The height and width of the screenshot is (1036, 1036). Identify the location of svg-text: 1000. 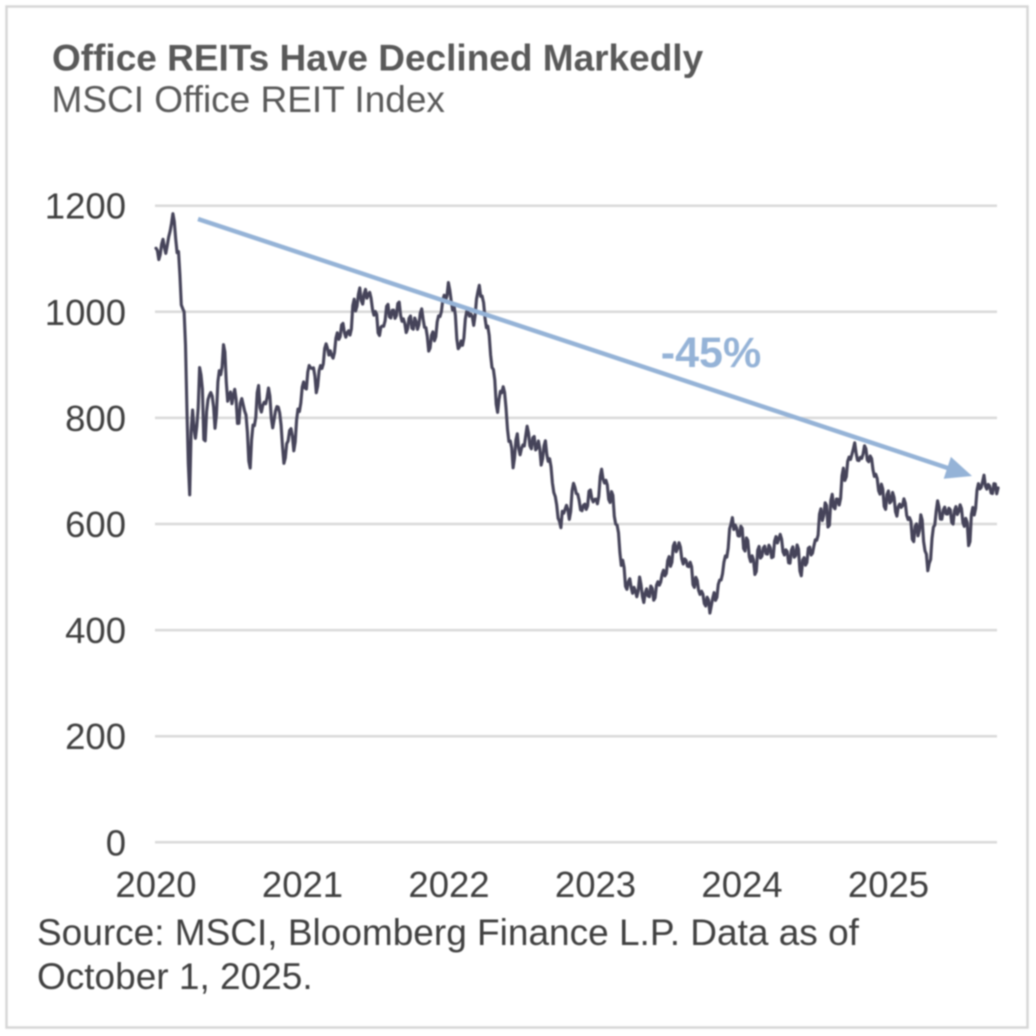
(85, 312).